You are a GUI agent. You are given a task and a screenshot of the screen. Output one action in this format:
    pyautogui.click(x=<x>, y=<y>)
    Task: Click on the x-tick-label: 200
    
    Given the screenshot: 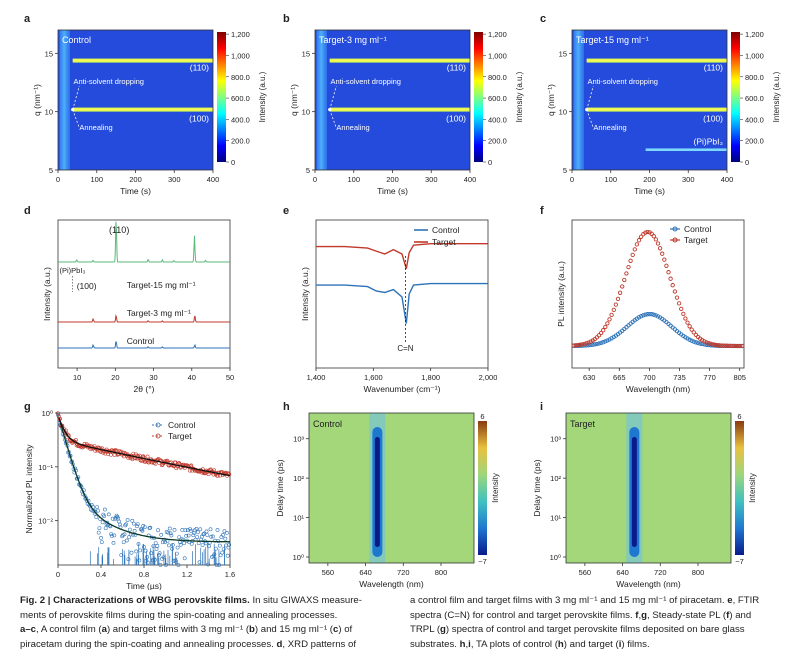 What is the action you would take?
    pyautogui.click(x=649, y=179)
    